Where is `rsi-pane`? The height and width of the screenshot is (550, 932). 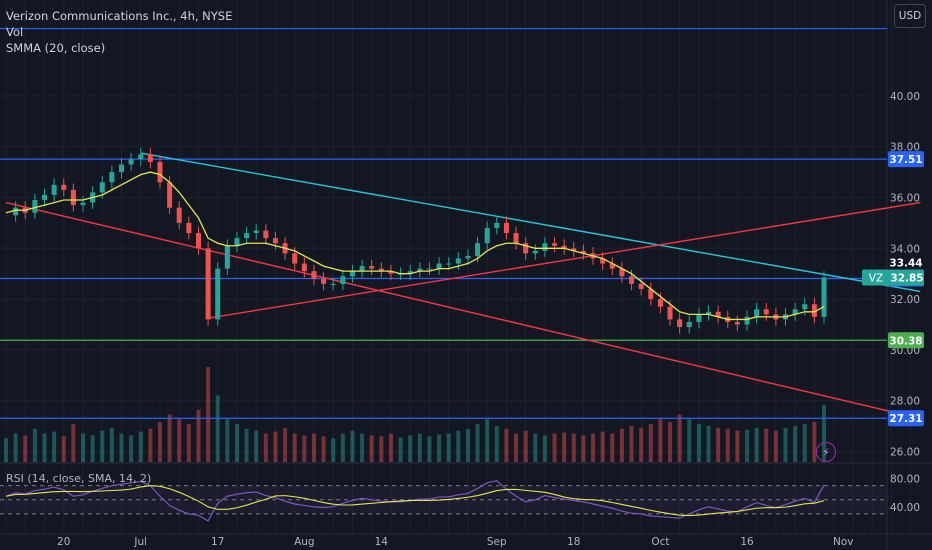
rsi-pane is located at coordinates (443, 501).